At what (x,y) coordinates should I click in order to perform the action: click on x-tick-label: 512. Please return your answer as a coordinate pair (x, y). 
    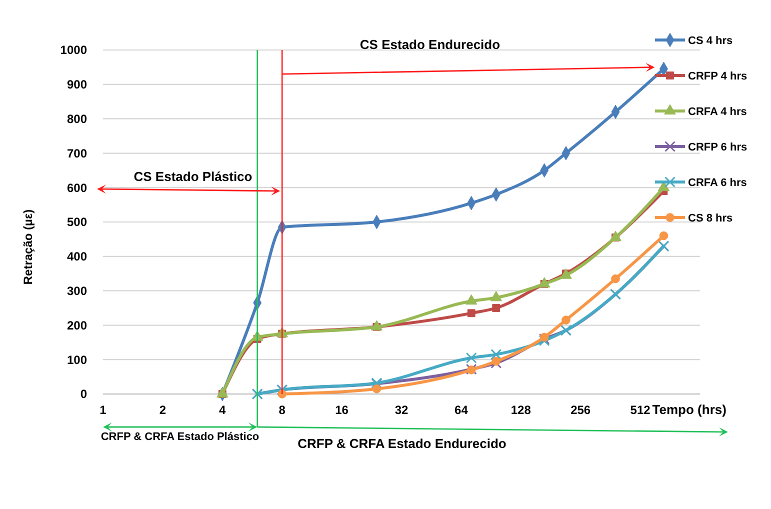
    Looking at the image, I should click on (640, 410).